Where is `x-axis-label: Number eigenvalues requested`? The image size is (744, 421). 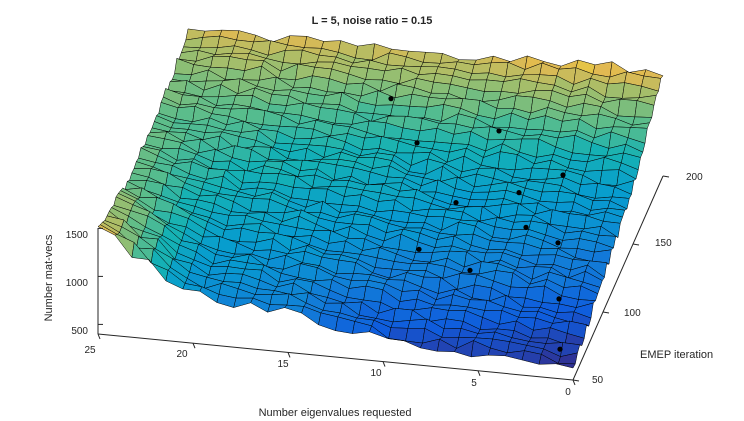 x-axis-label: Number eigenvalues requested is located at coordinates (335, 413).